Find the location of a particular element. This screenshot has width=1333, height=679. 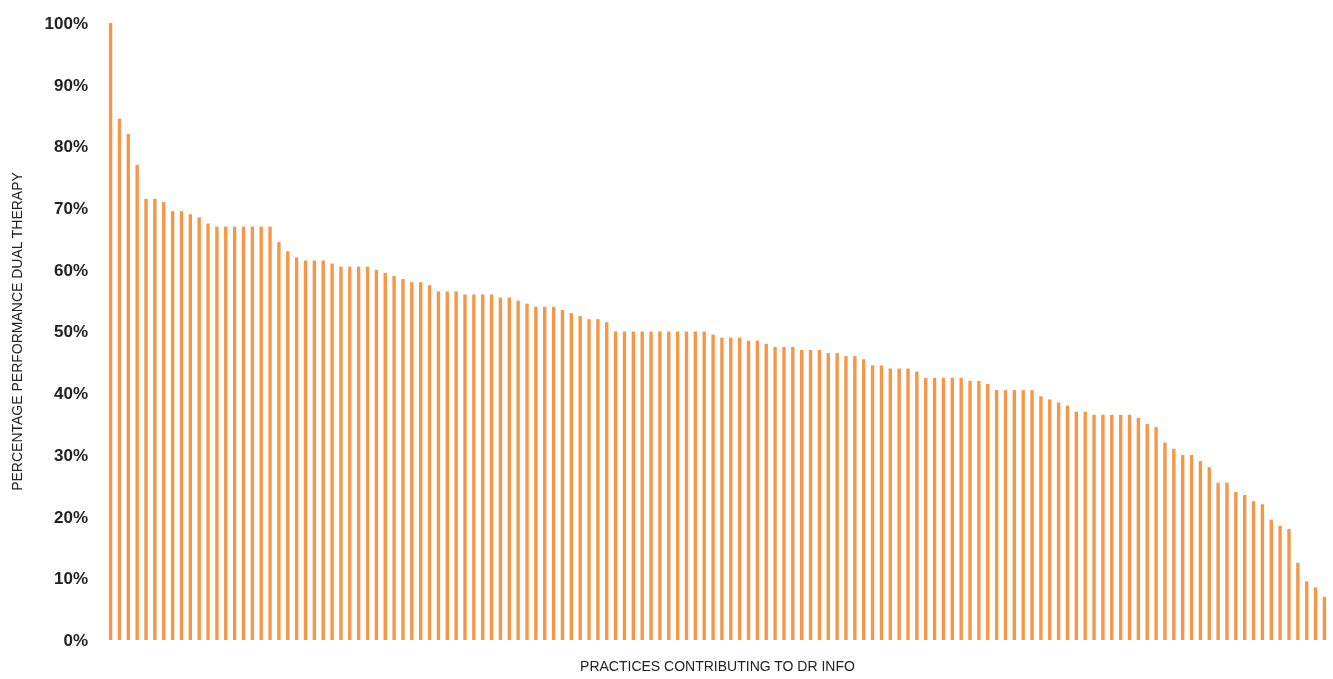

y-tick-label: 80% is located at coordinates (70, 147).